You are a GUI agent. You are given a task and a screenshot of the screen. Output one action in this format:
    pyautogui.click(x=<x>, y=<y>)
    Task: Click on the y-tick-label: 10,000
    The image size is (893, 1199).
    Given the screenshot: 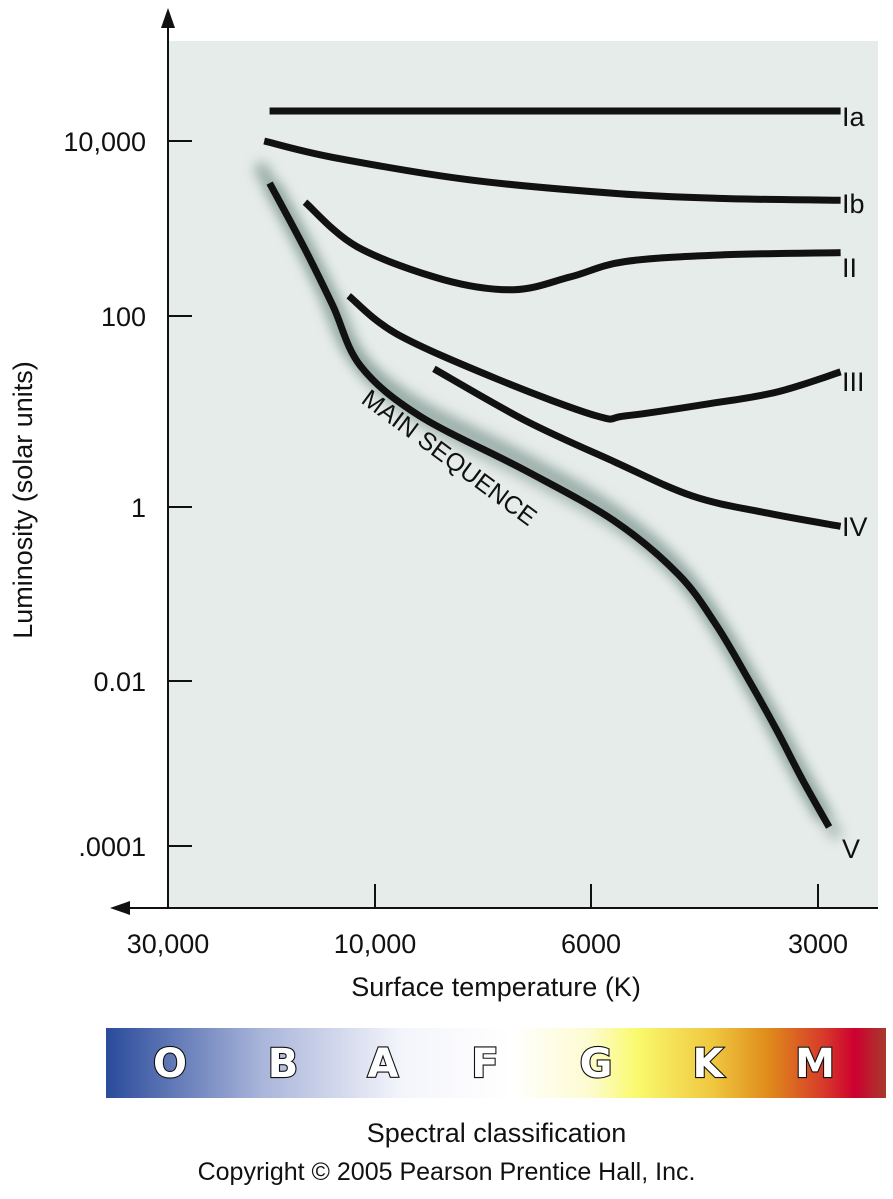 What is the action you would take?
    pyautogui.click(x=104, y=142)
    